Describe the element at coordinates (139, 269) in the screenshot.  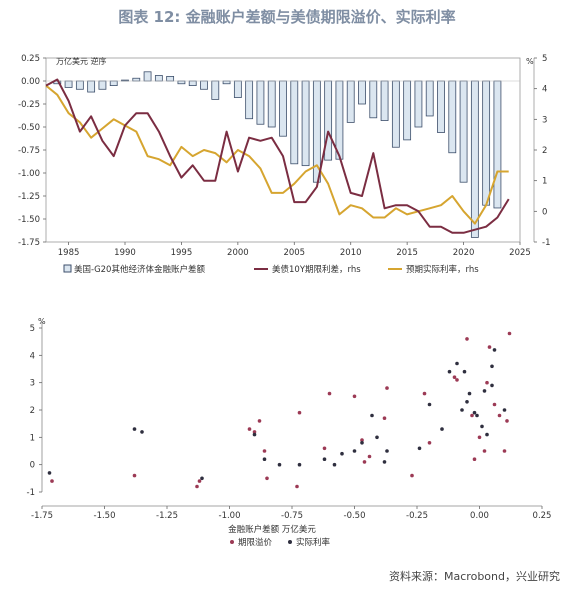
I see `legend-label: 美国-G20其他经济体金融账户差额` at that location.